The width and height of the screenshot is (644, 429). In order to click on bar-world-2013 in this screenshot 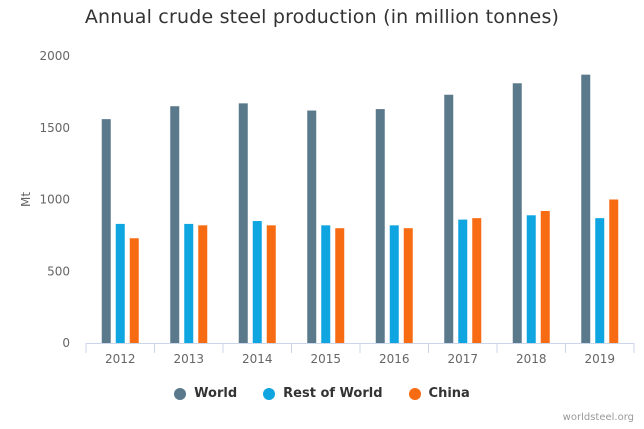, I will do `click(175, 224)`.